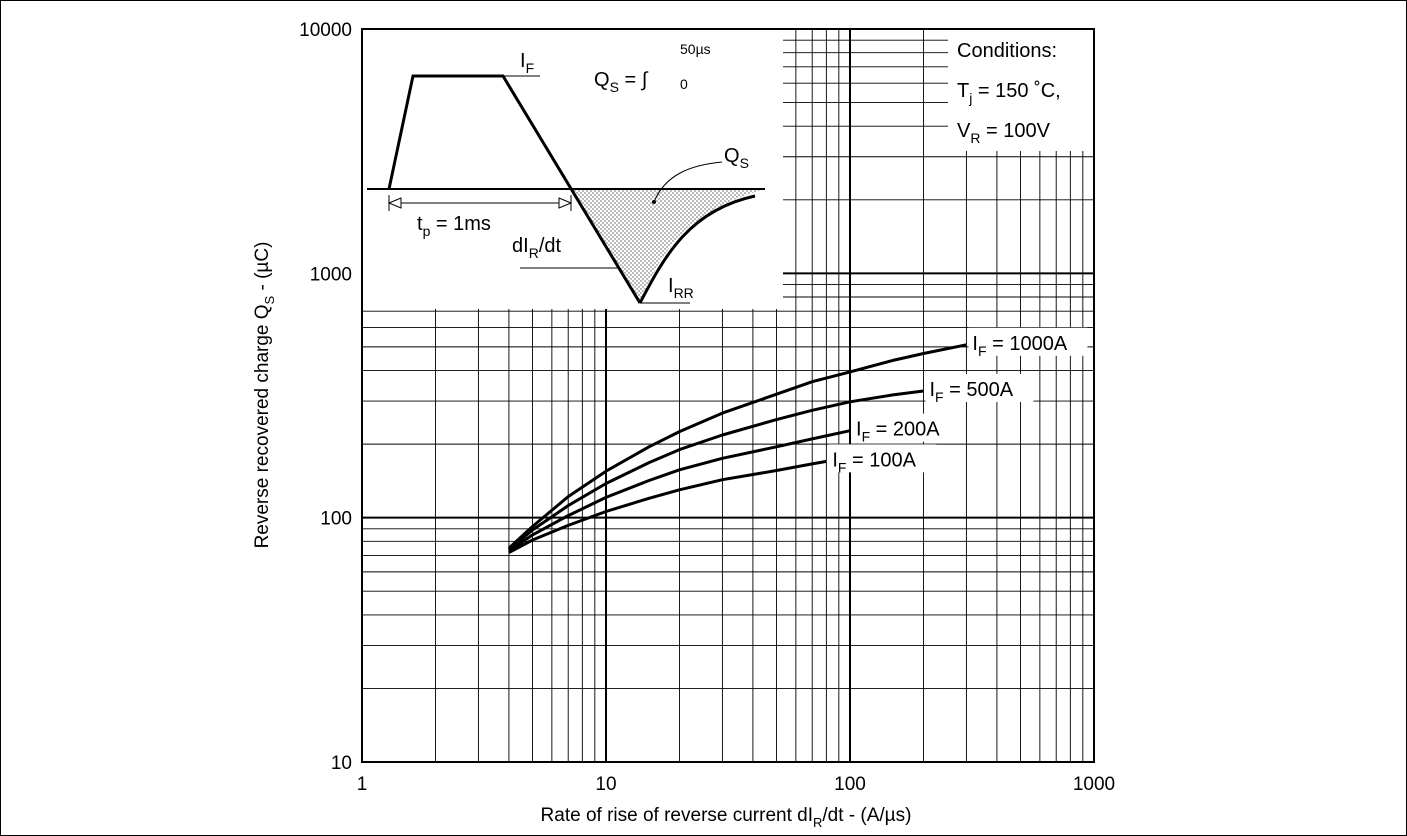 This screenshot has height=836, width=1407. I want to click on conditions-tj: Tj = 150 ˚C,, so click(1009, 93).